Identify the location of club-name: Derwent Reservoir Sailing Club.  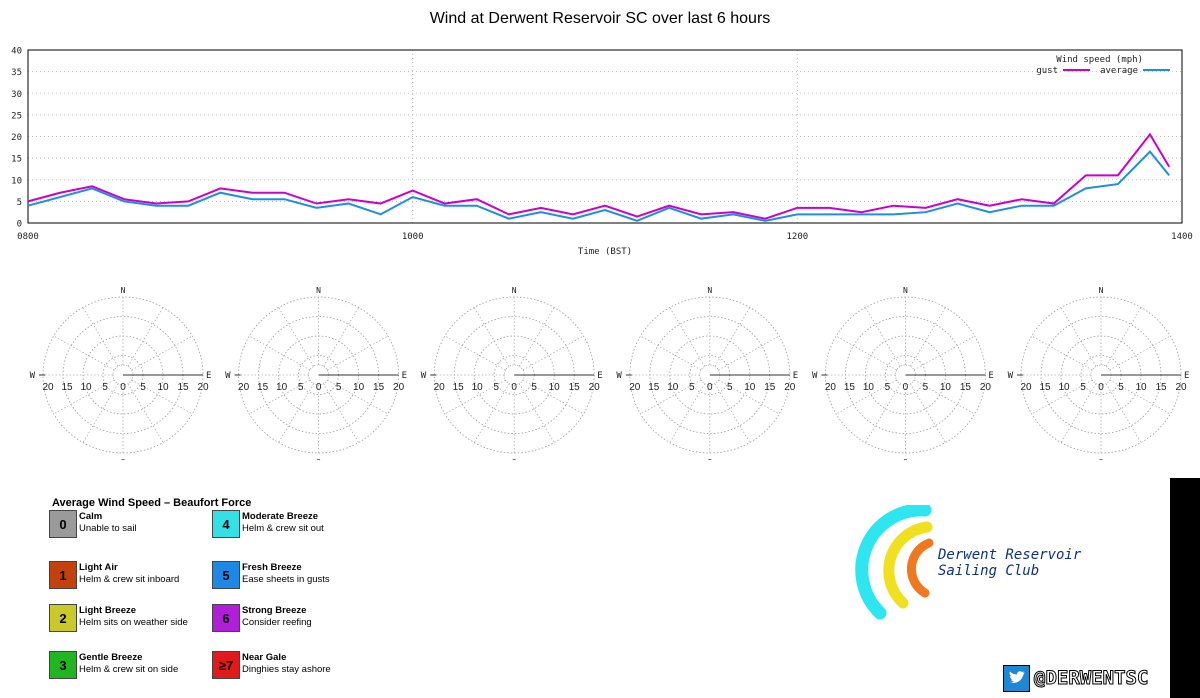
(1009, 563).